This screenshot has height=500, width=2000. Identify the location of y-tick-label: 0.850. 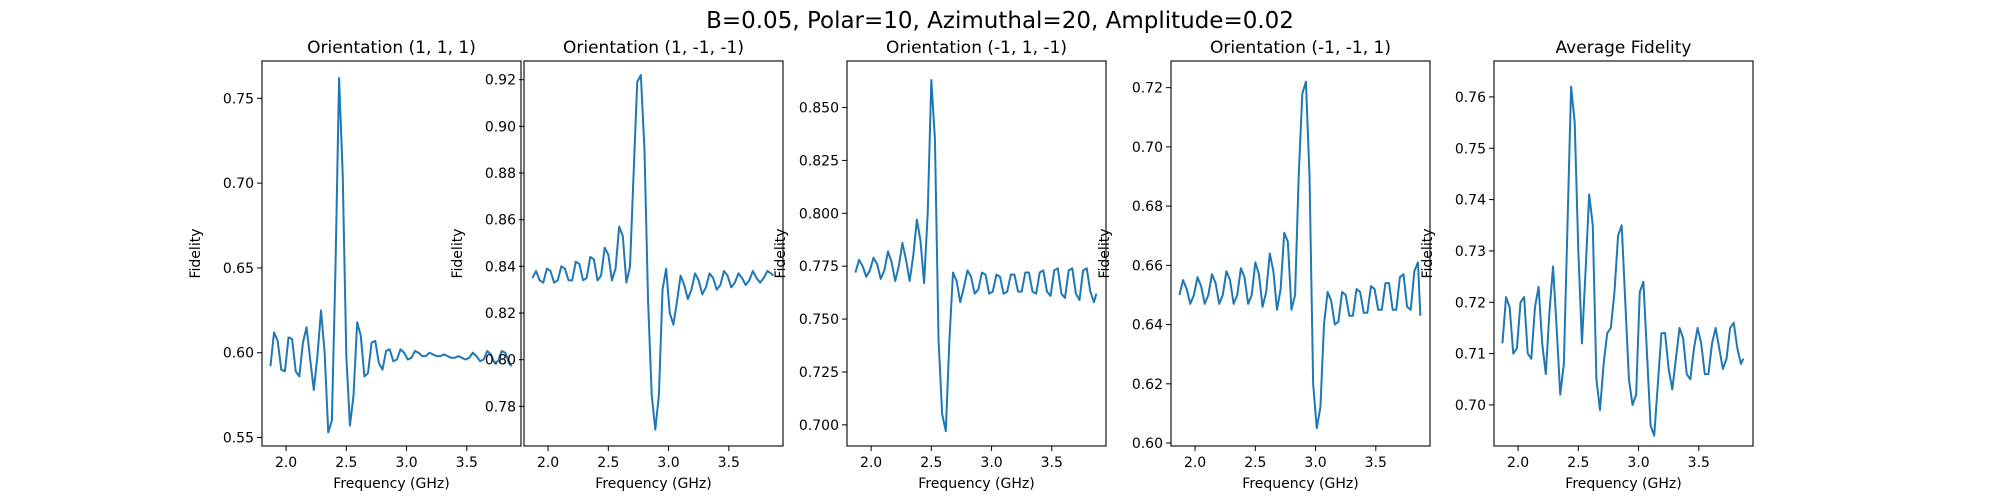
(819, 109).